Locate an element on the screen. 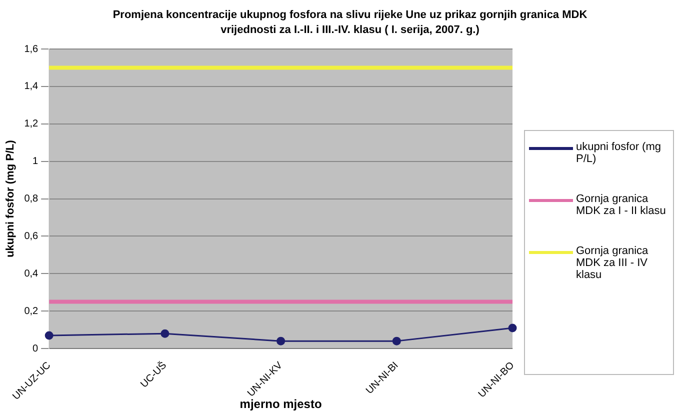 Image resolution: width=688 pixels, height=416 pixels. y-tick-label: 0,8 is located at coordinates (31, 199).